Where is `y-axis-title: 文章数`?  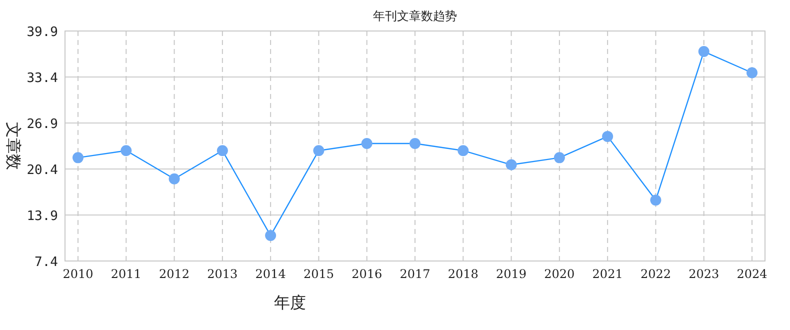 y-axis-title: 文章数 is located at coordinates (13, 146).